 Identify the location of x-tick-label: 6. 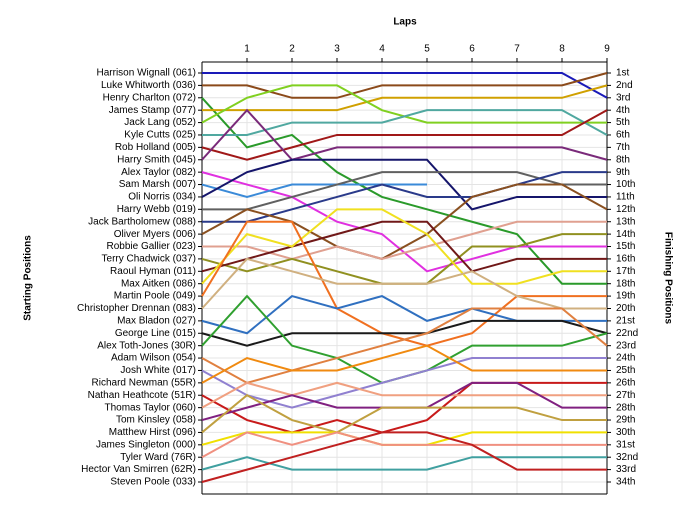
(472, 49).